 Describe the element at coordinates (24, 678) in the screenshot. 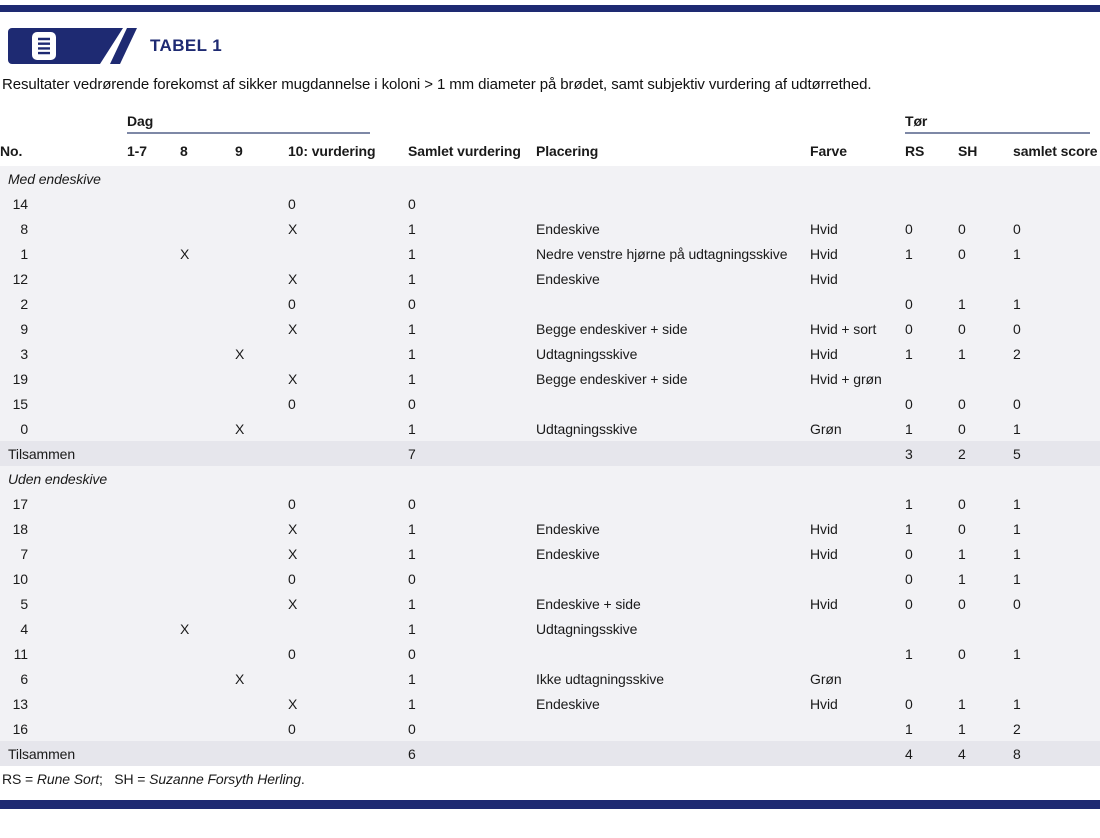

I see `row-number: 6` at that location.